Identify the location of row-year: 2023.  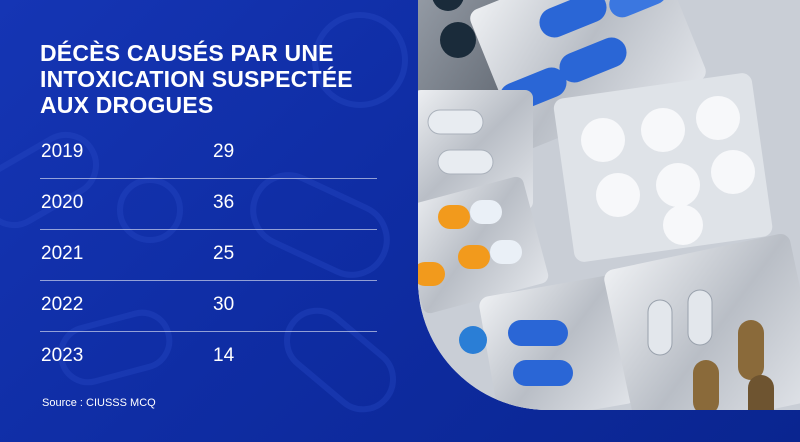
(62, 355).